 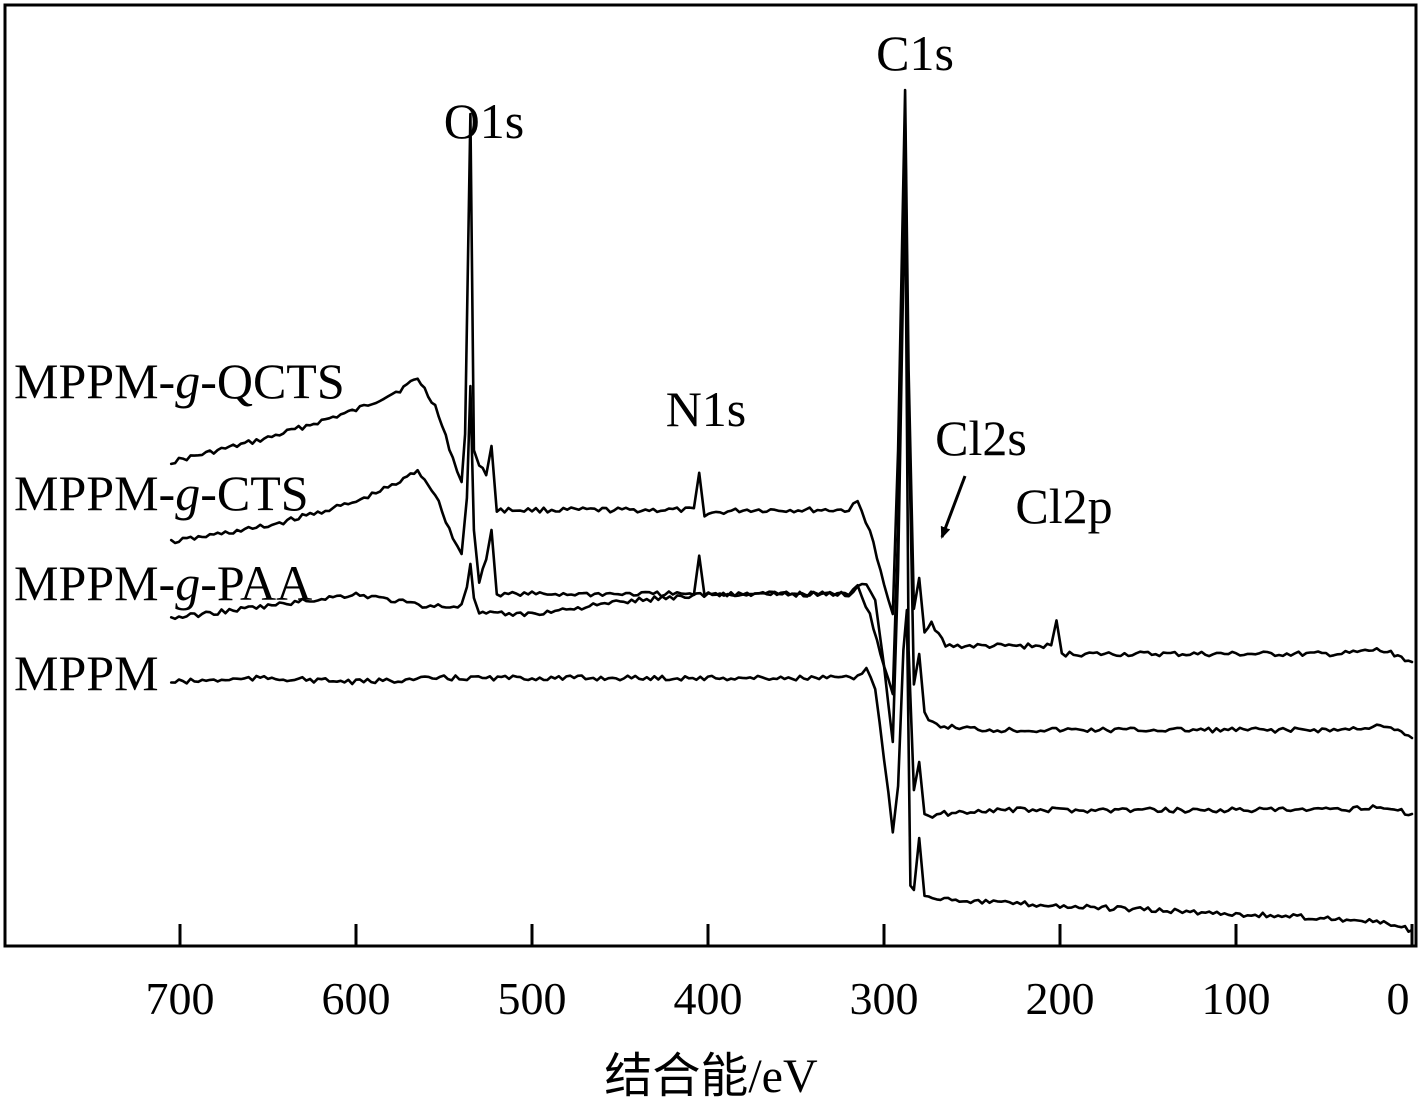 What do you see at coordinates (884, 998) in the screenshot?
I see `x-tick-label-300: 300` at bounding box center [884, 998].